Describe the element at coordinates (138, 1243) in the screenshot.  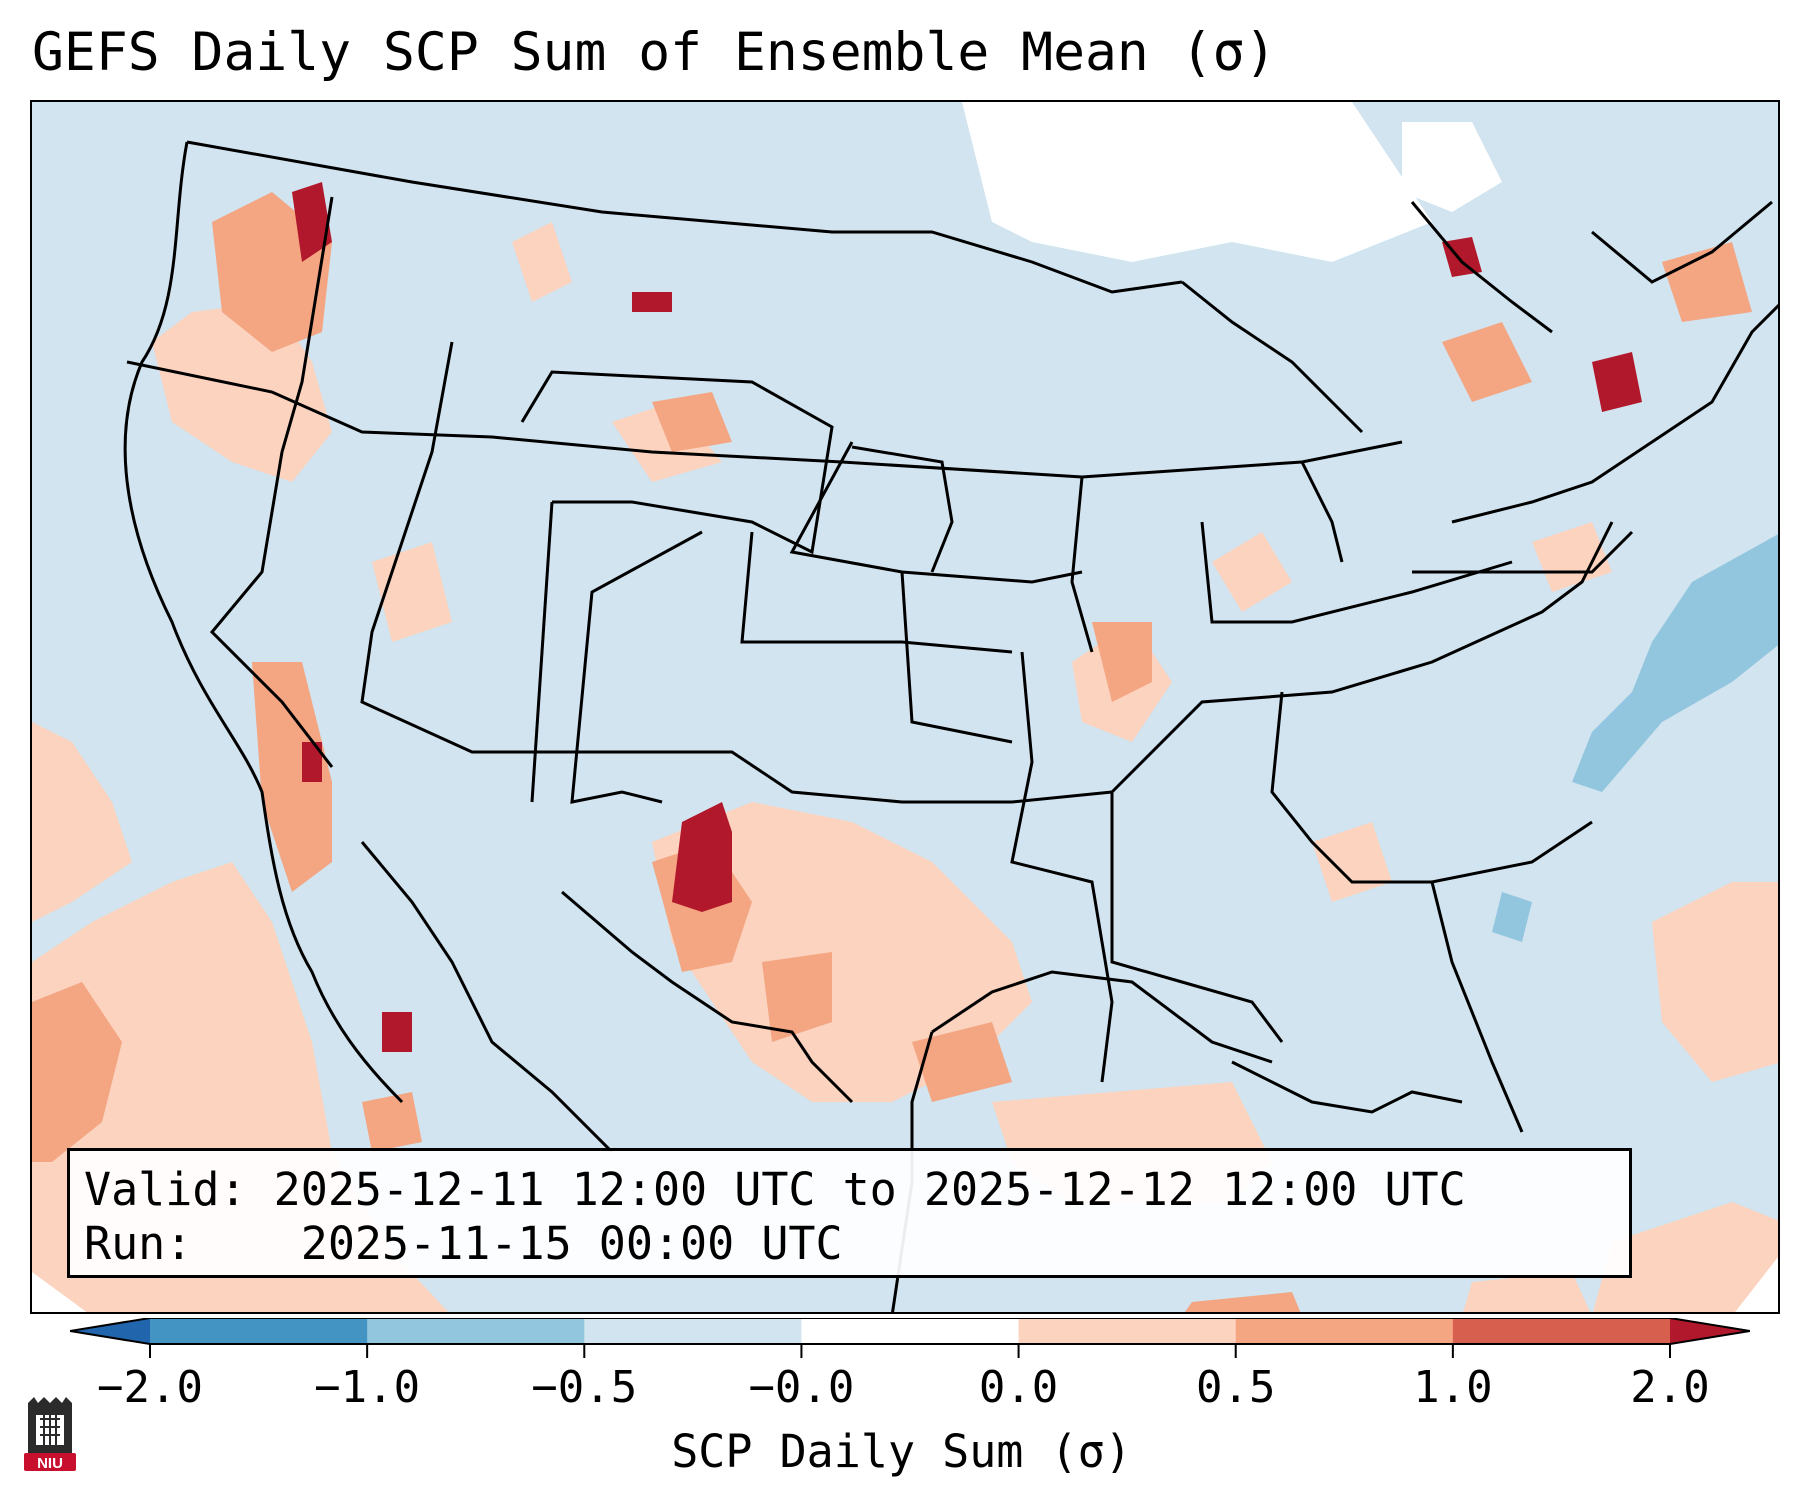
I see `run-label: Run:` at that location.